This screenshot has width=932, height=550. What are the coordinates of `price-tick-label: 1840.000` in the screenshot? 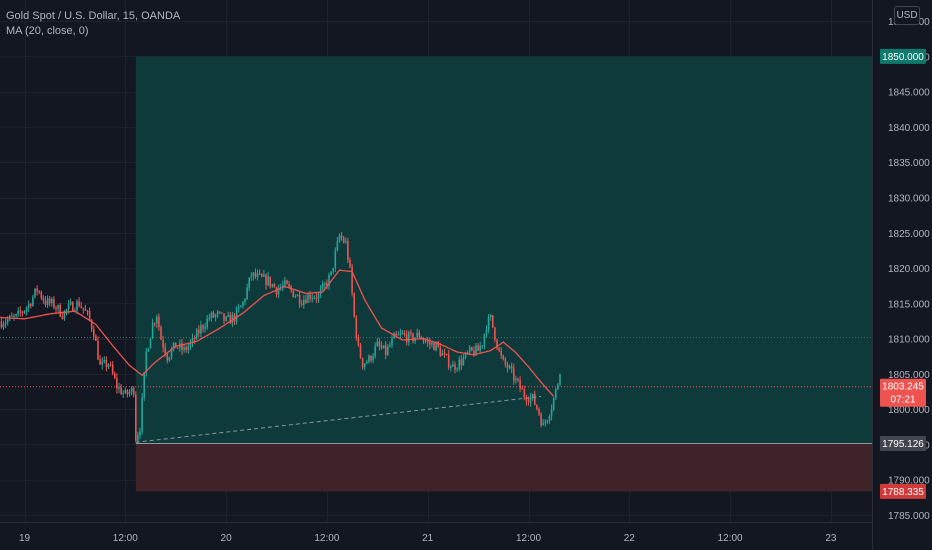 It's located at (909, 128).